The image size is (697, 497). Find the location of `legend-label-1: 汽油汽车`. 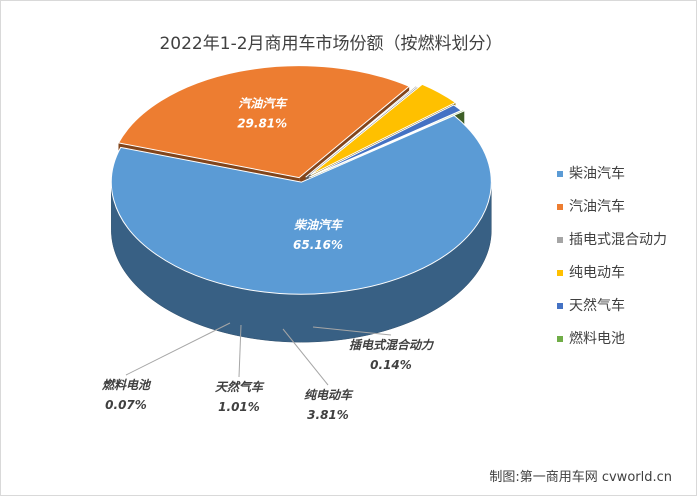

legend-label-1: 汽油汽车 is located at coordinates (597, 207).